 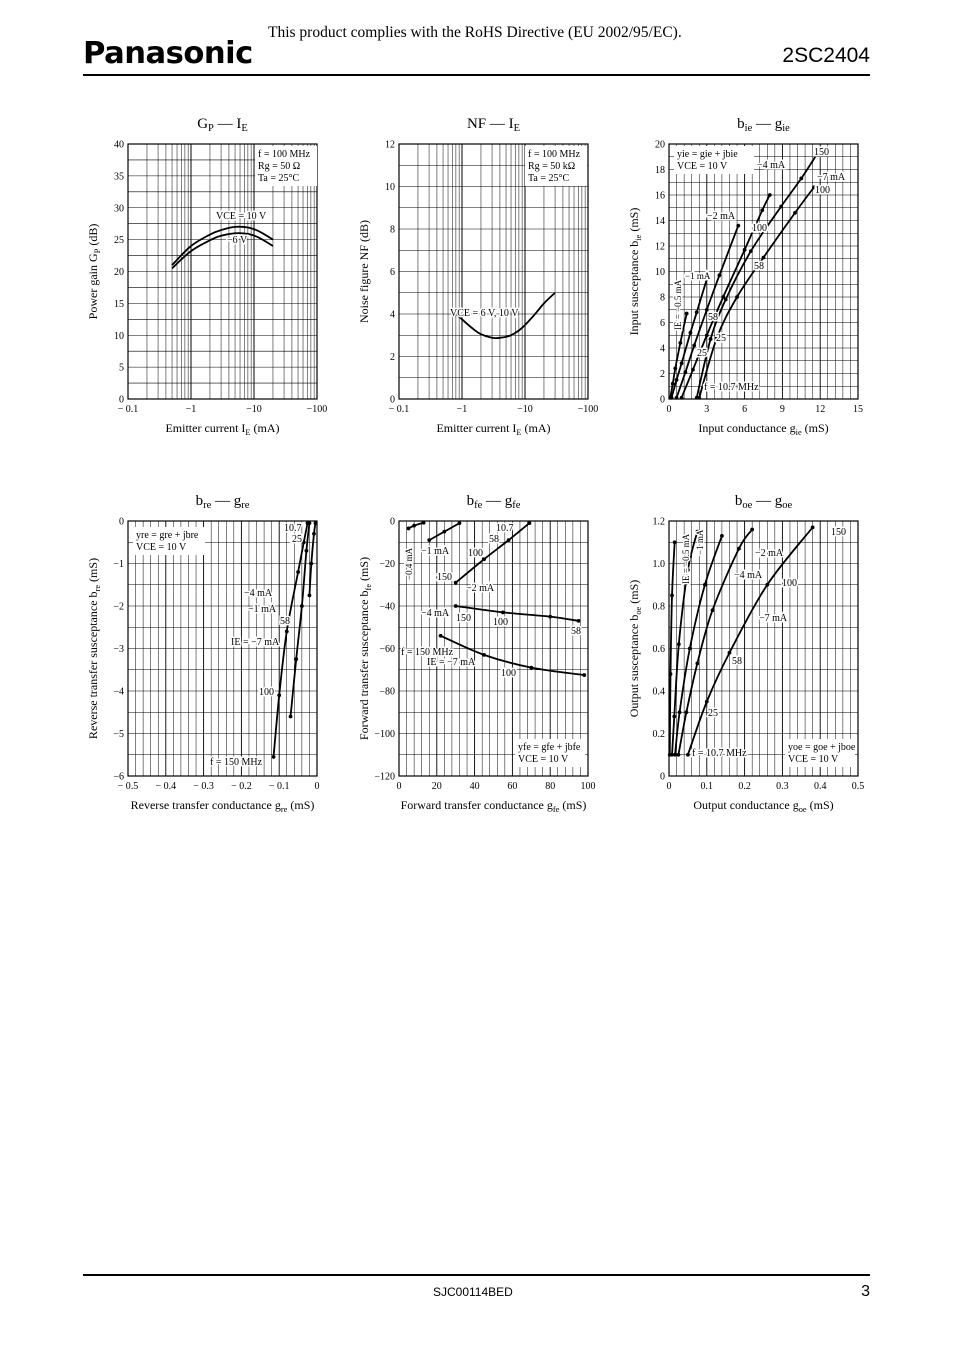 I want to click on x-tick-label: 12, so click(x=820, y=409).